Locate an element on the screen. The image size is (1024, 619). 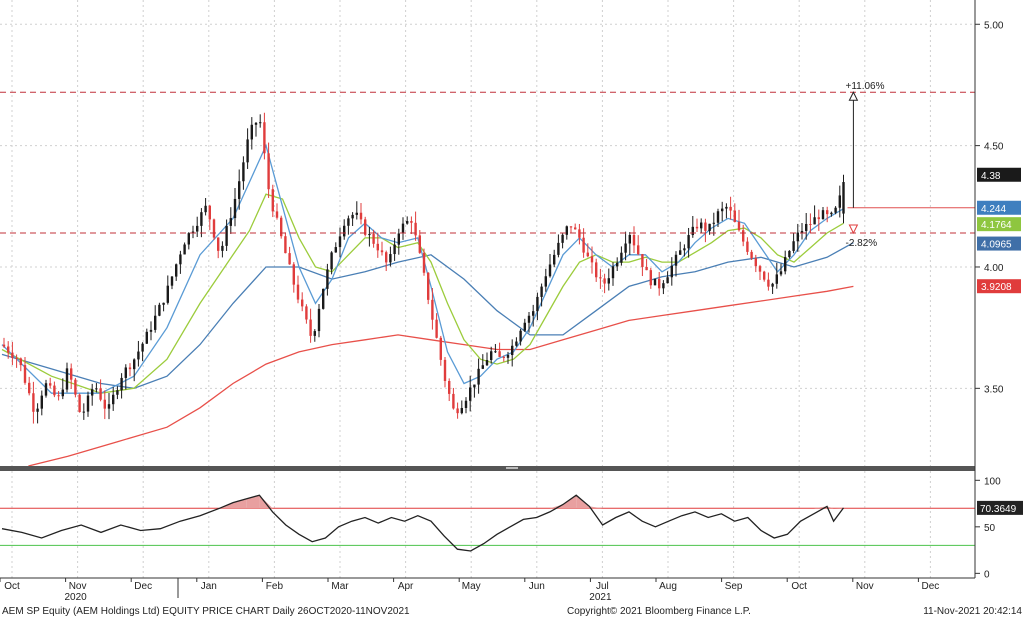
month-label: Jun is located at coordinates (537, 586).